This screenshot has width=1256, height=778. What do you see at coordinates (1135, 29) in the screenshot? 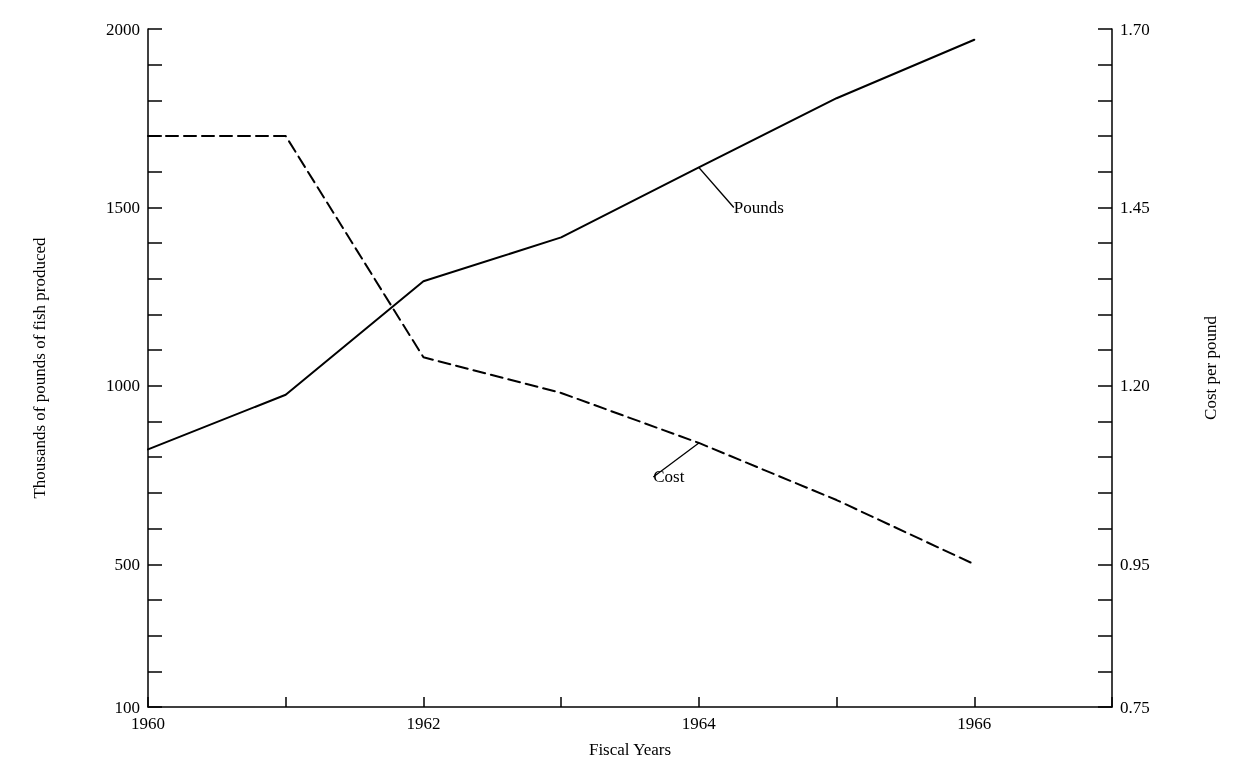
I see `y2-tick-label: 1.70` at bounding box center [1135, 29].